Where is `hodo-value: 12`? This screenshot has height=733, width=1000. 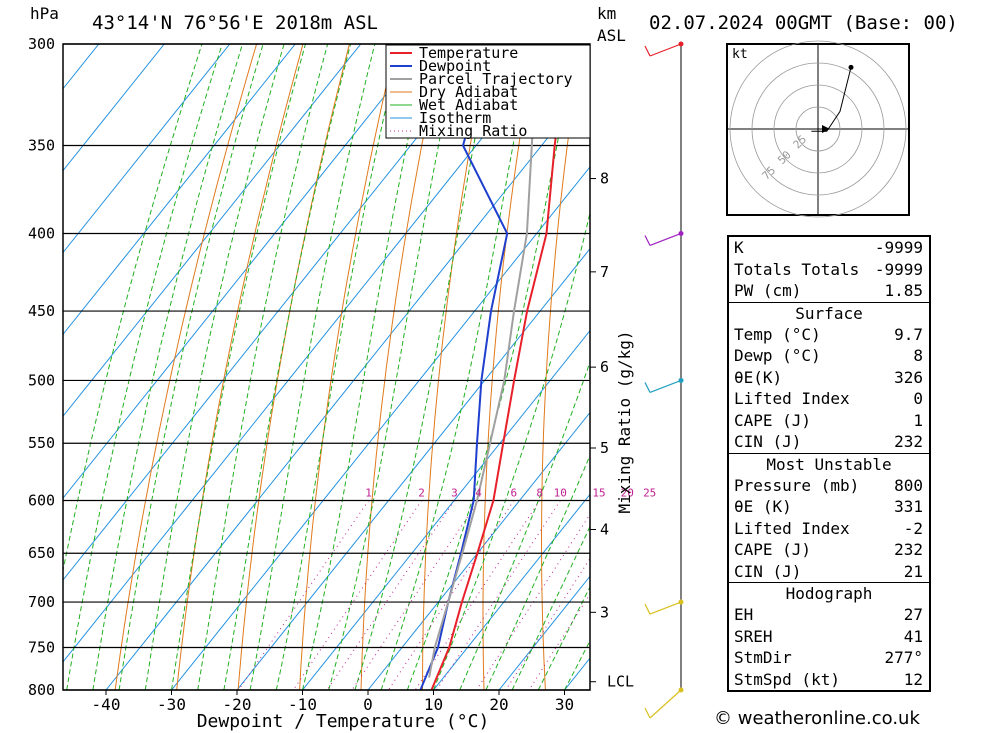
hodo-value: 12 is located at coordinates (913, 679).